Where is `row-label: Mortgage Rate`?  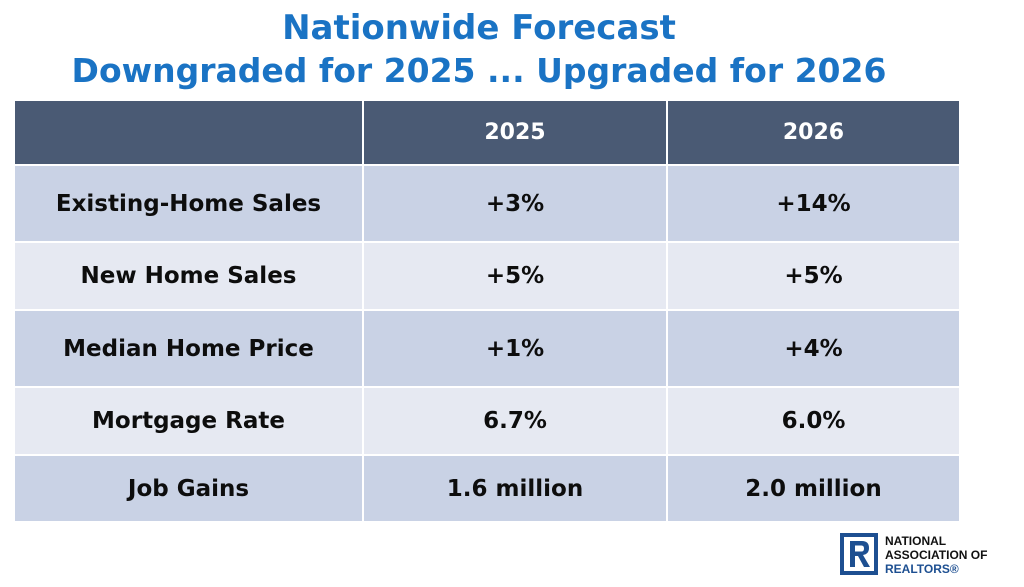
row-label: Mortgage Rate is located at coordinates (188, 421).